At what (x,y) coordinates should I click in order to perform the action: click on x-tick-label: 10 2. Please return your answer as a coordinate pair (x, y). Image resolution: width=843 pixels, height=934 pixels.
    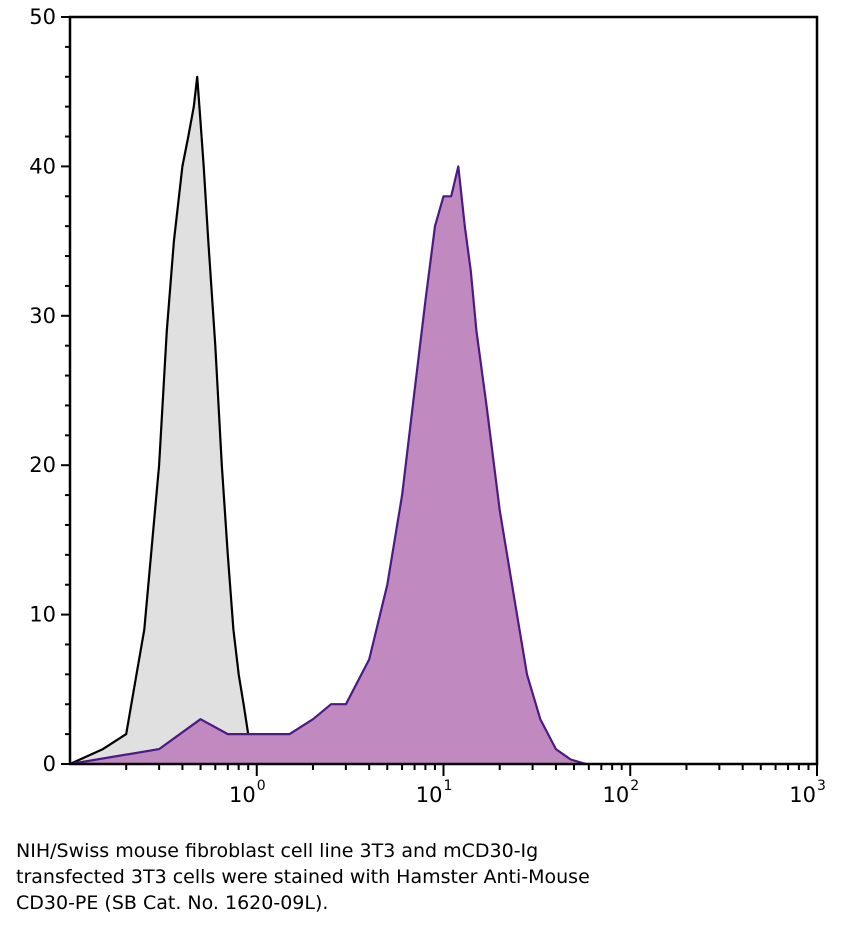
    Looking at the image, I should click on (621, 792).